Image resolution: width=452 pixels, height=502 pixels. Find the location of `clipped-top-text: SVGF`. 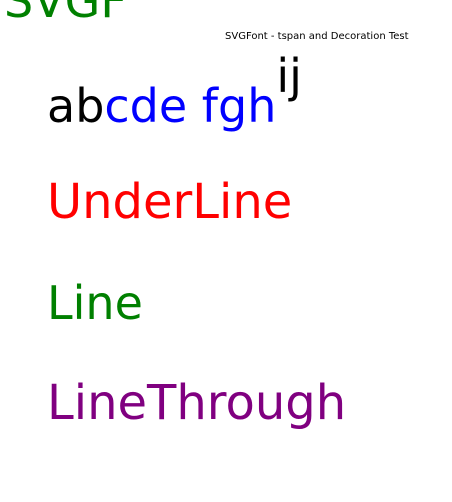

clipped-top-text: SVGF is located at coordinates (65, 14).